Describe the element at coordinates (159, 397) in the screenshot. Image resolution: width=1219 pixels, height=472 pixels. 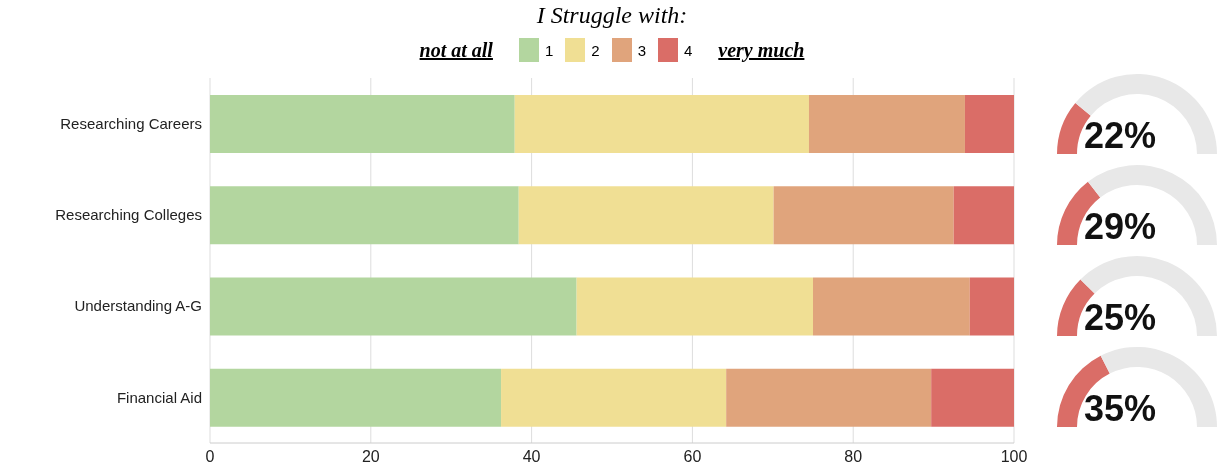
I see `y-tick-label: Financial Aid` at that location.